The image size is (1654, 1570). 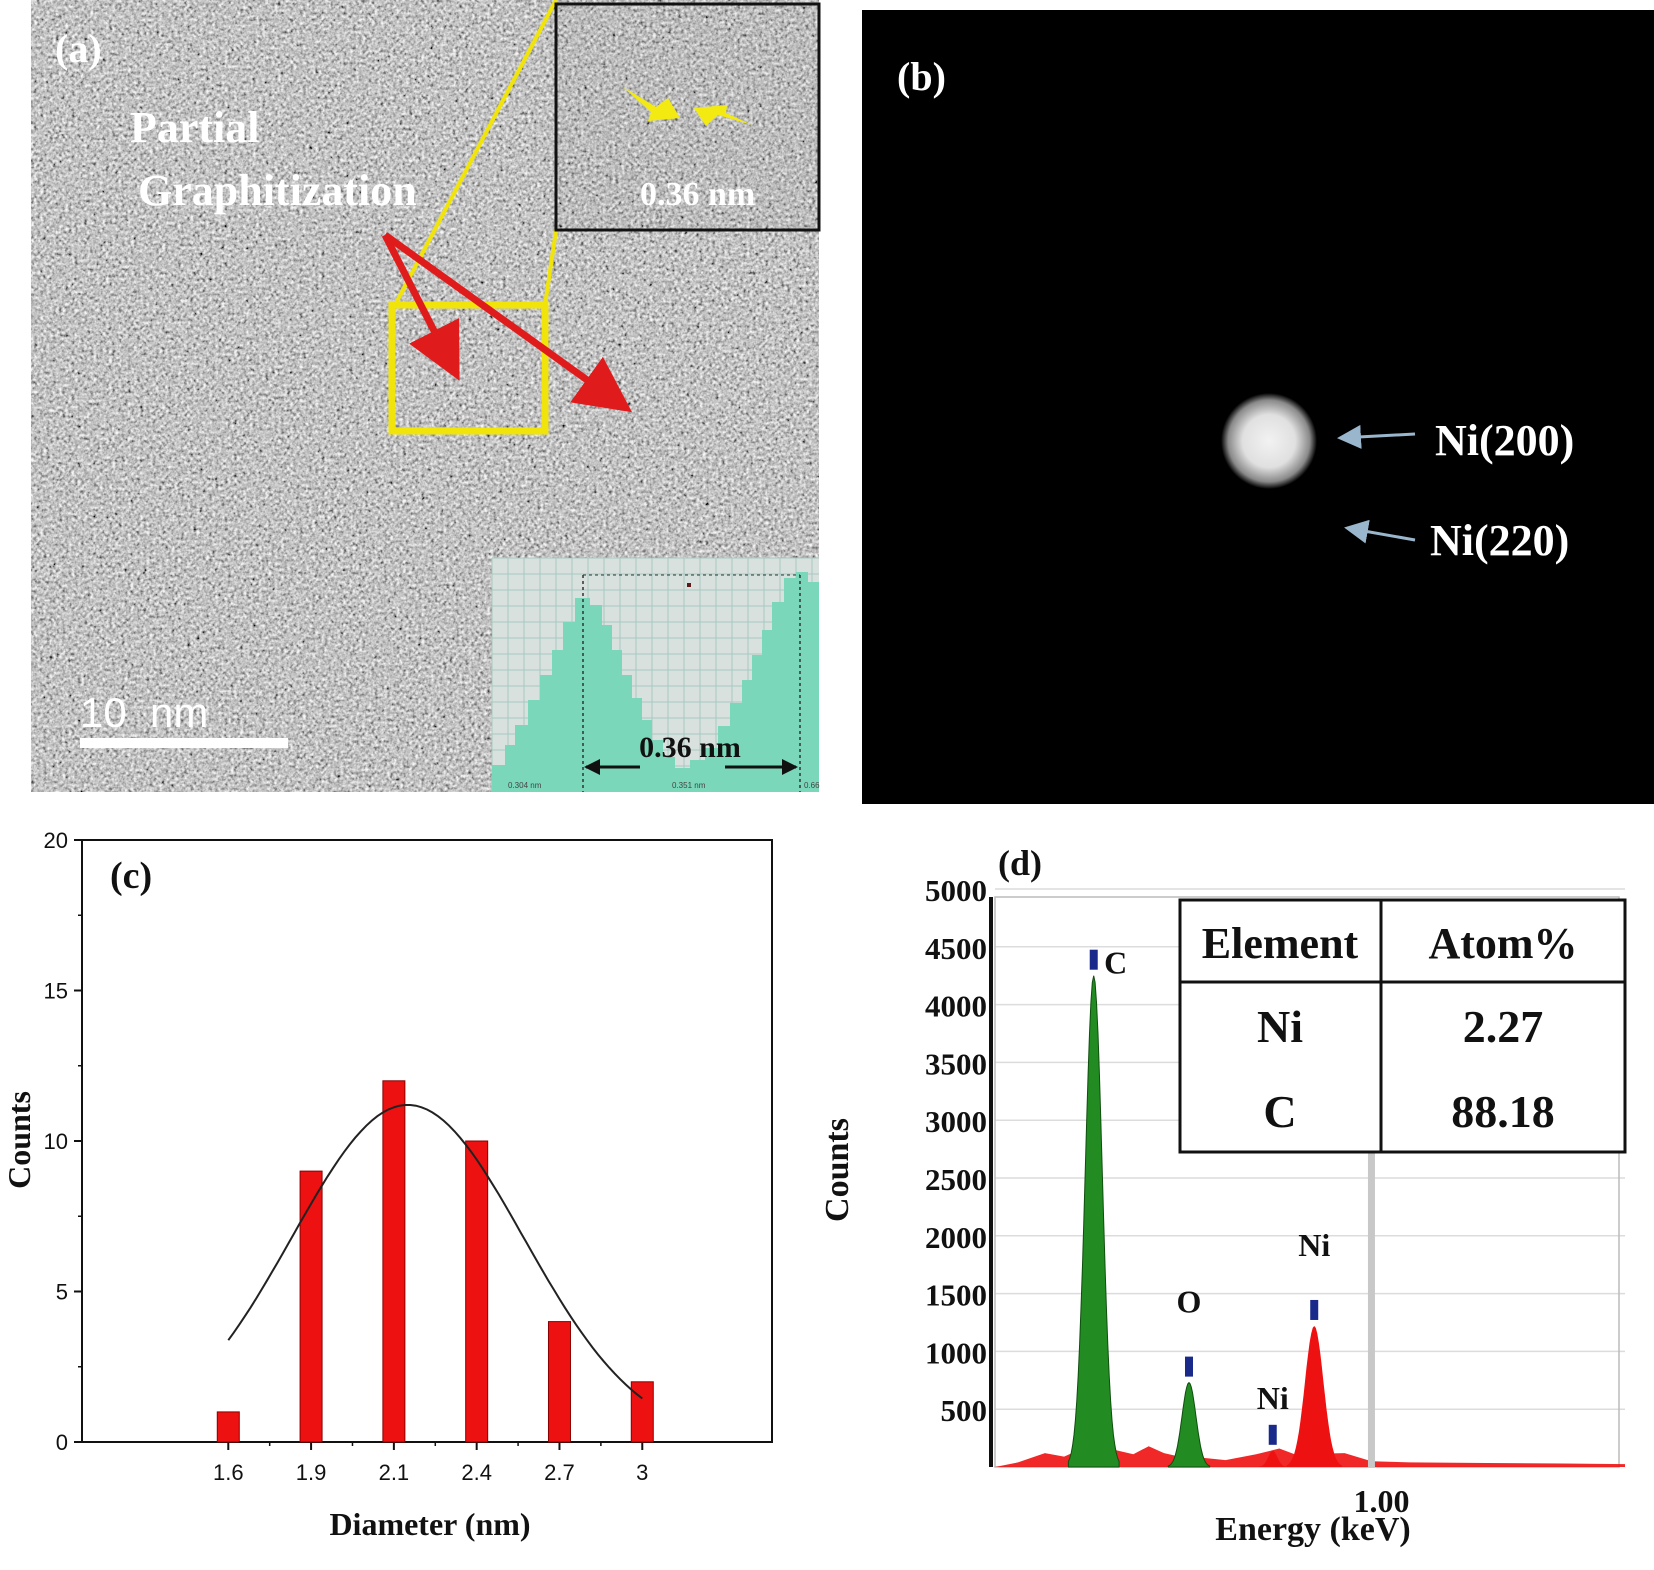 What do you see at coordinates (559, 1472) in the screenshot?
I see `x-tick-label: 2.7` at bounding box center [559, 1472].